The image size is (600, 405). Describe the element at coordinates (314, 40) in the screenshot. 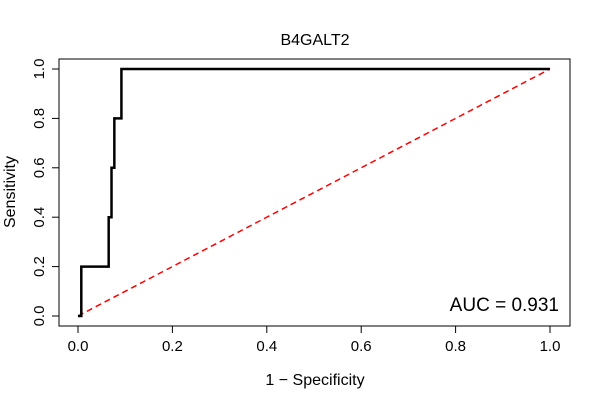

I see `chart-title: B4GALT2` at that location.